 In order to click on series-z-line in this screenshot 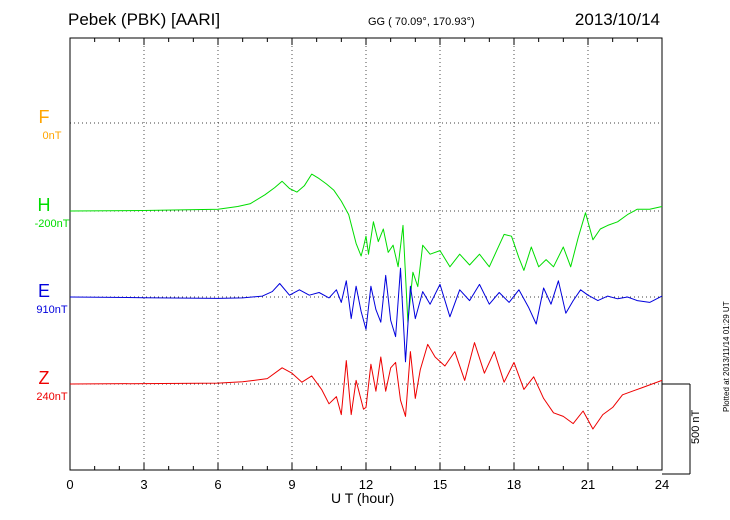, I will do `click(366, 386)`.